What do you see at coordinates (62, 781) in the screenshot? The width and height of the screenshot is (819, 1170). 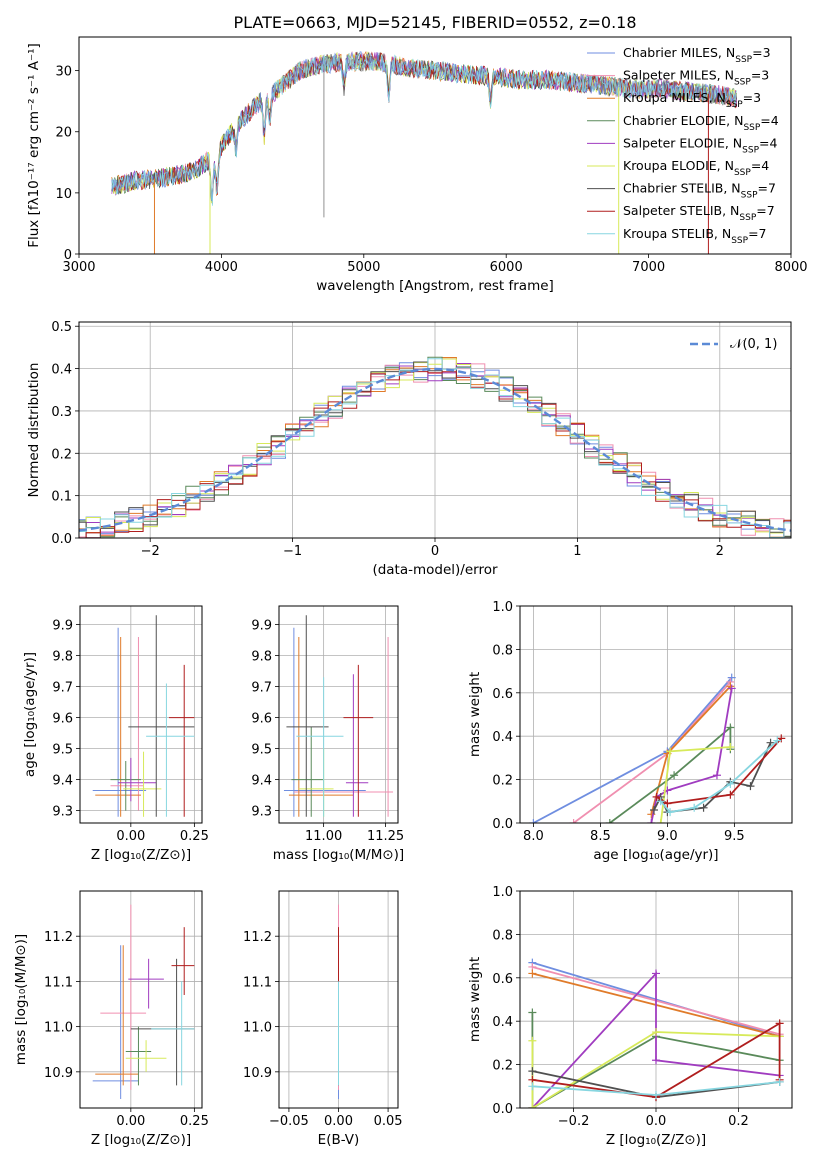 I see `y-tick-label: 9.4` at bounding box center [62, 781].